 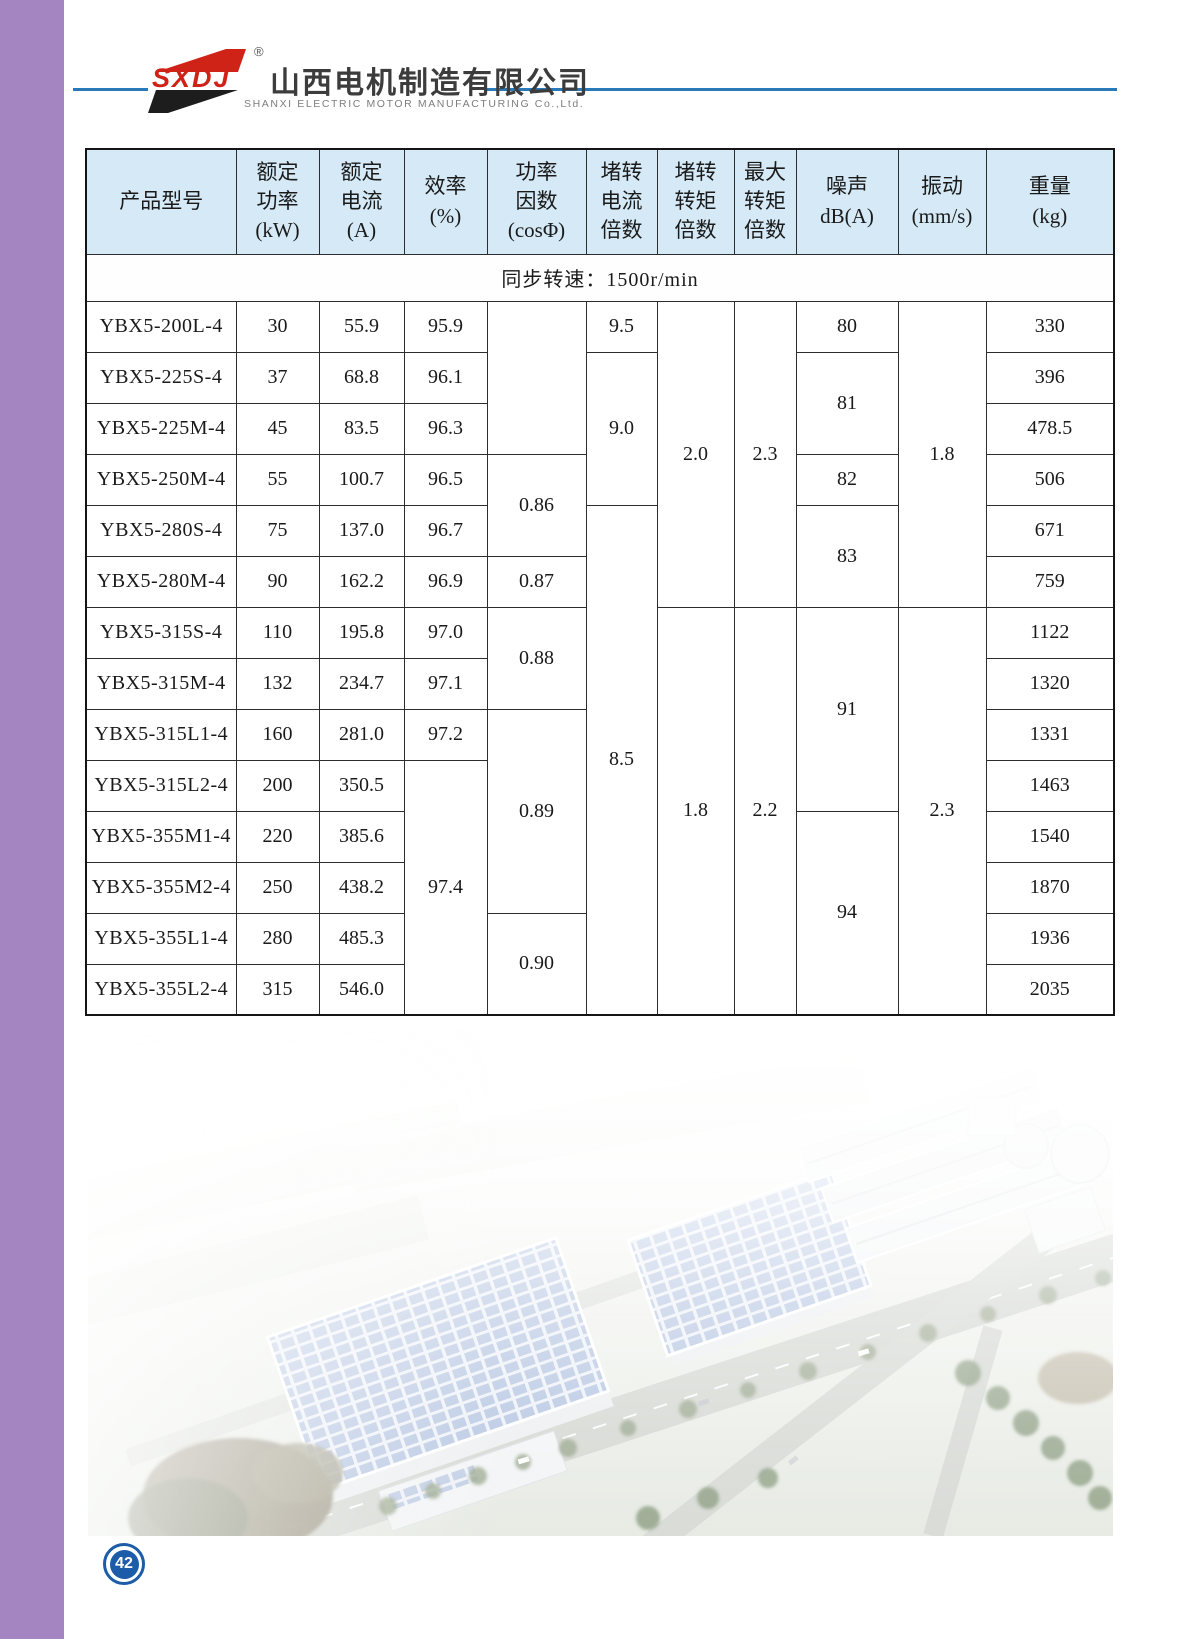 I want to click on cell-current: 68.8, so click(x=361, y=377).